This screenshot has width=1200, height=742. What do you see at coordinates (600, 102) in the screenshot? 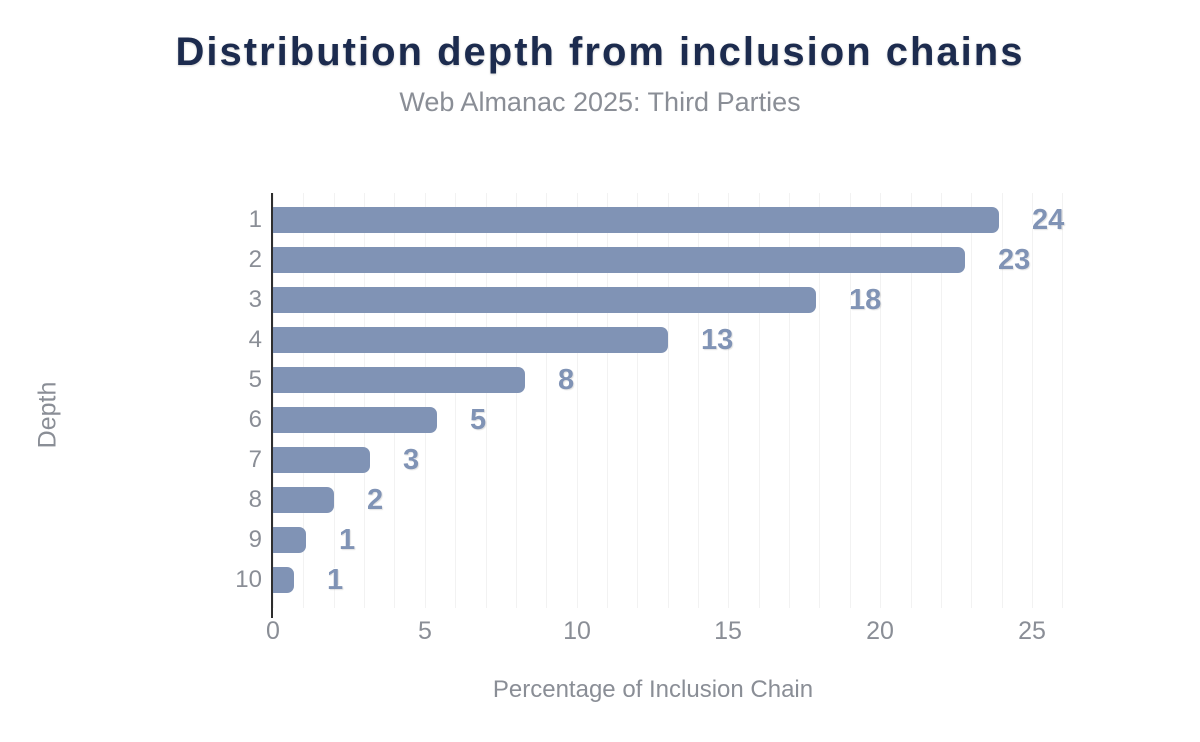
I see `chart-subtitle: Web Almanac 2025: Third Parties` at bounding box center [600, 102].